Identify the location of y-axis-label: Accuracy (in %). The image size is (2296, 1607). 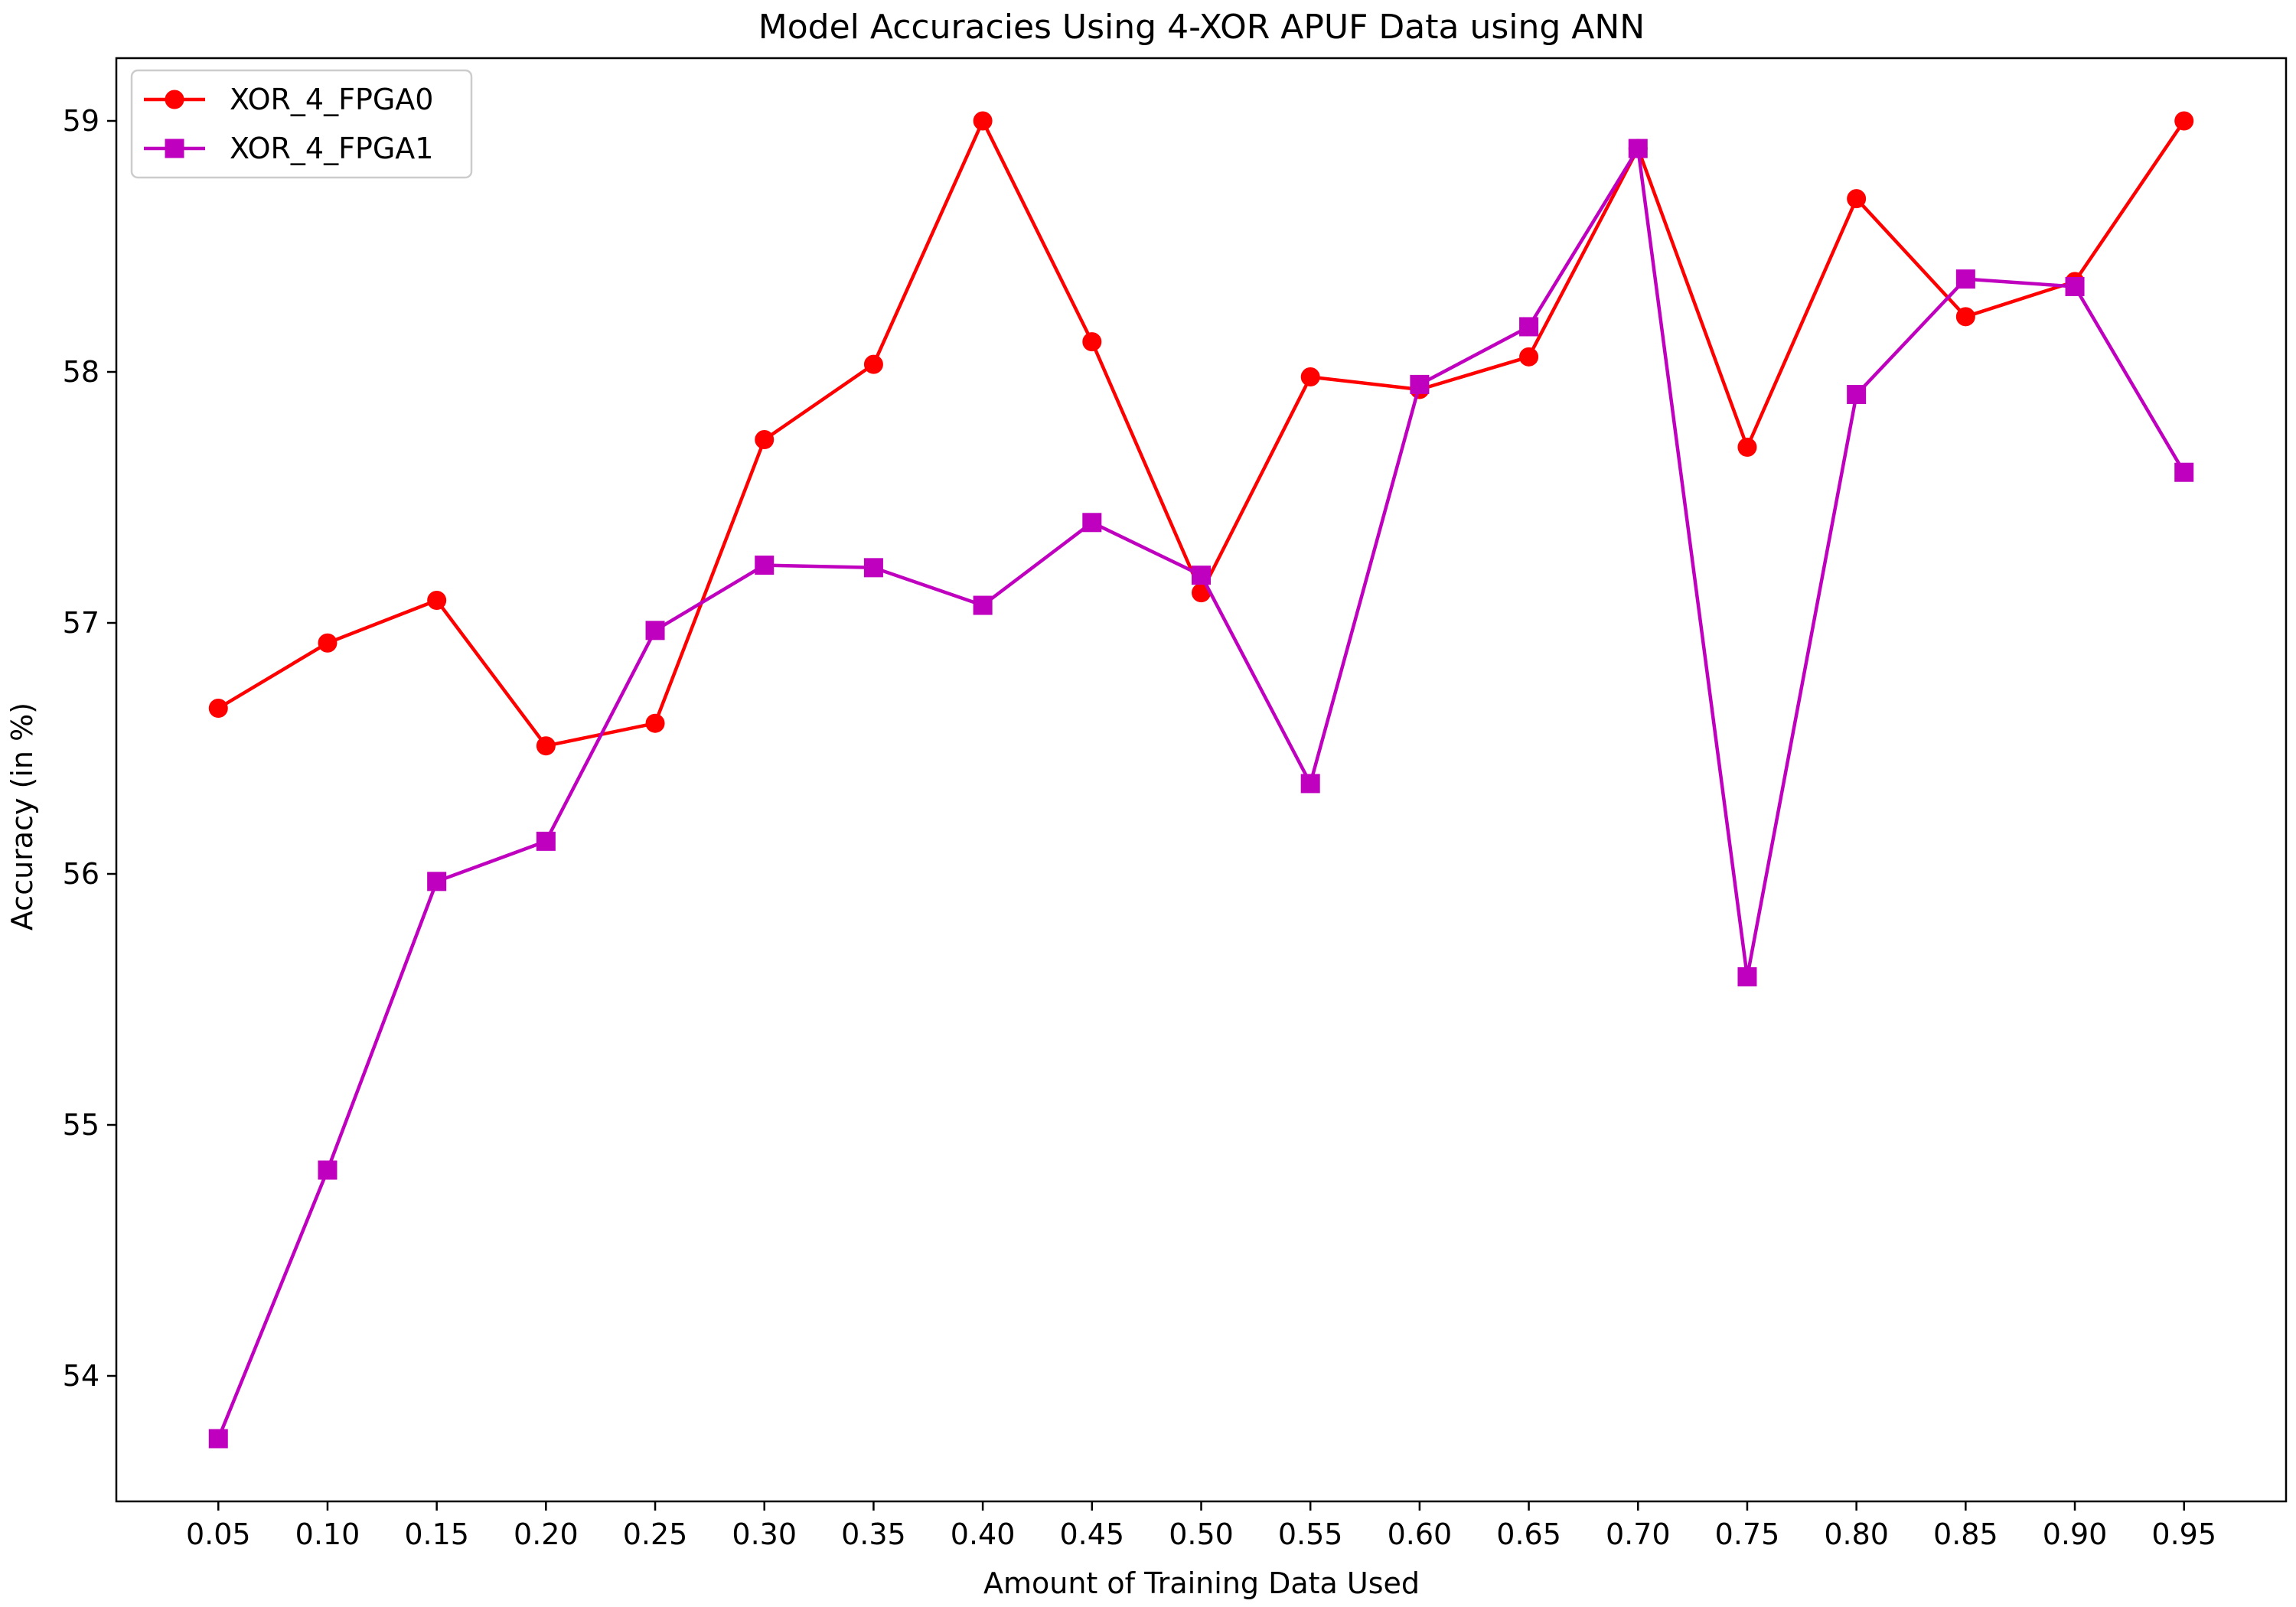
(22, 817).